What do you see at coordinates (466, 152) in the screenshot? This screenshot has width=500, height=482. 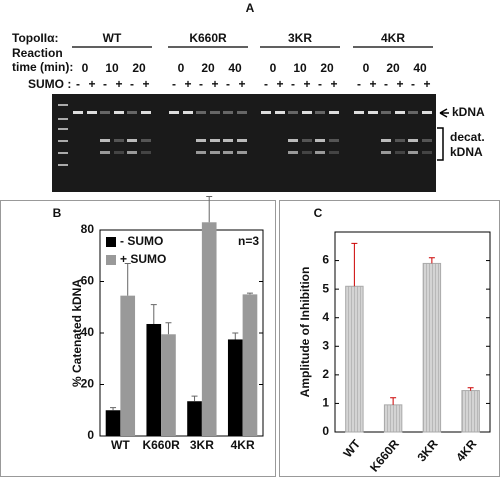 I see `decat-label: kDNA` at bounding box center [466, 152].